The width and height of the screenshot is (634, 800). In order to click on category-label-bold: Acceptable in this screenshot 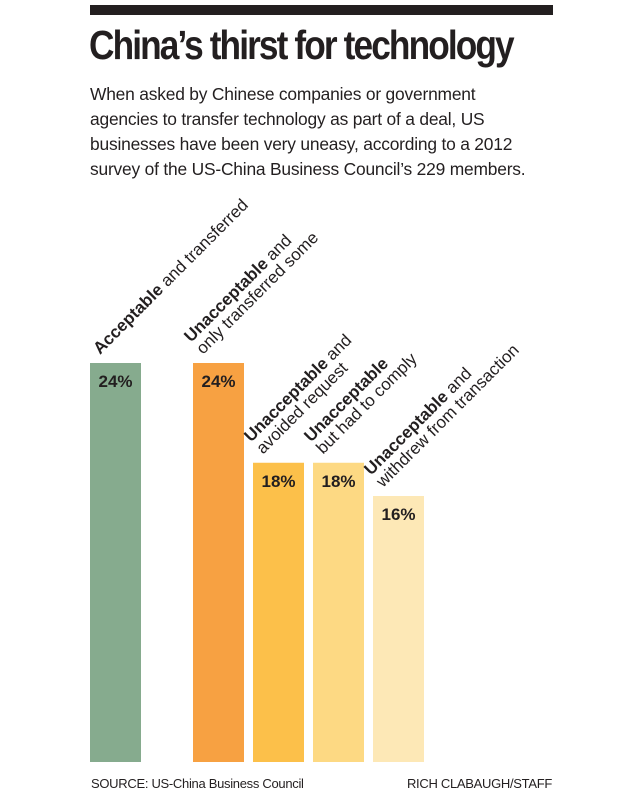, I will do `click(128, 319)`.